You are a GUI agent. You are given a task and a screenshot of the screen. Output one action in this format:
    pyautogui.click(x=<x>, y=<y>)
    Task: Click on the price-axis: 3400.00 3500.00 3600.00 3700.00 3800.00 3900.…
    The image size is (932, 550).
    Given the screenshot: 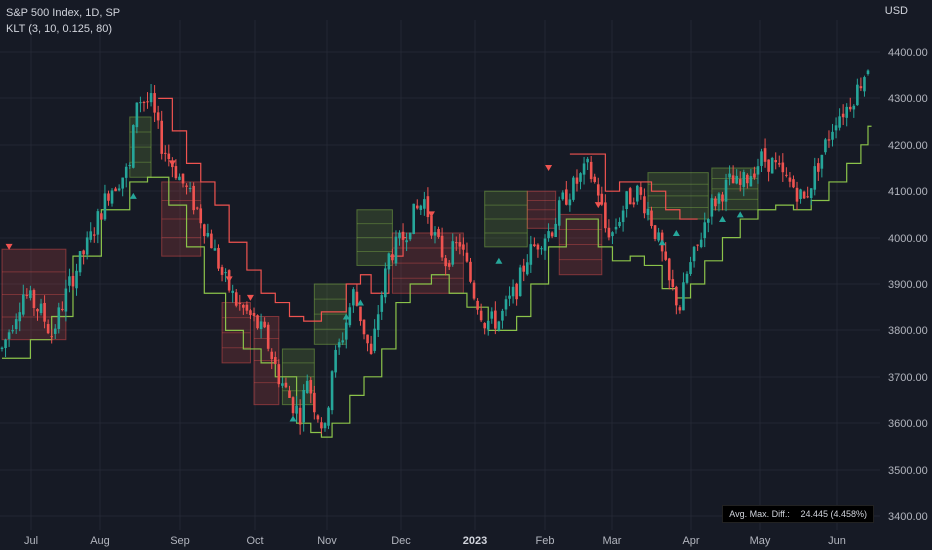 What is the action you would take?
    pyautogui.click(x=908, y=285)
    